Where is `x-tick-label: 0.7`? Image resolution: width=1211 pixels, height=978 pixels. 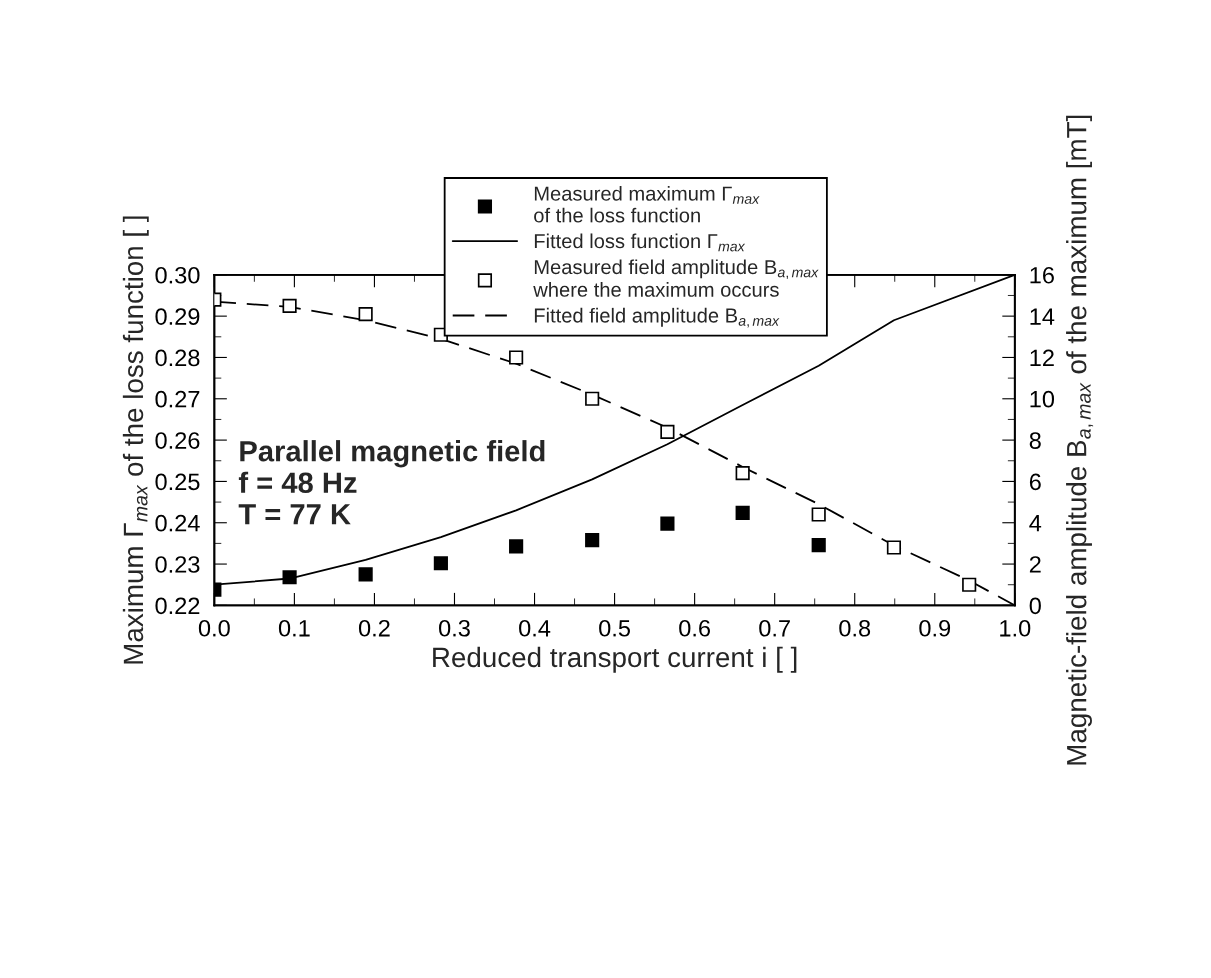 x-tick-label: 0.7 is located at coordinates (774, 628).